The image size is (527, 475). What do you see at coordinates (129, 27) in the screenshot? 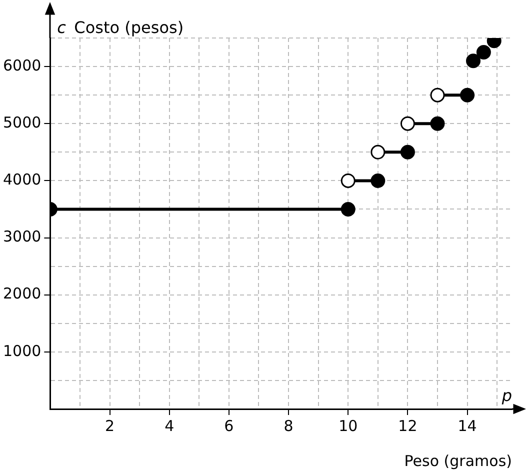
I see `y-axis-title: Costo (pesos)` at bounding box center [129, 27].